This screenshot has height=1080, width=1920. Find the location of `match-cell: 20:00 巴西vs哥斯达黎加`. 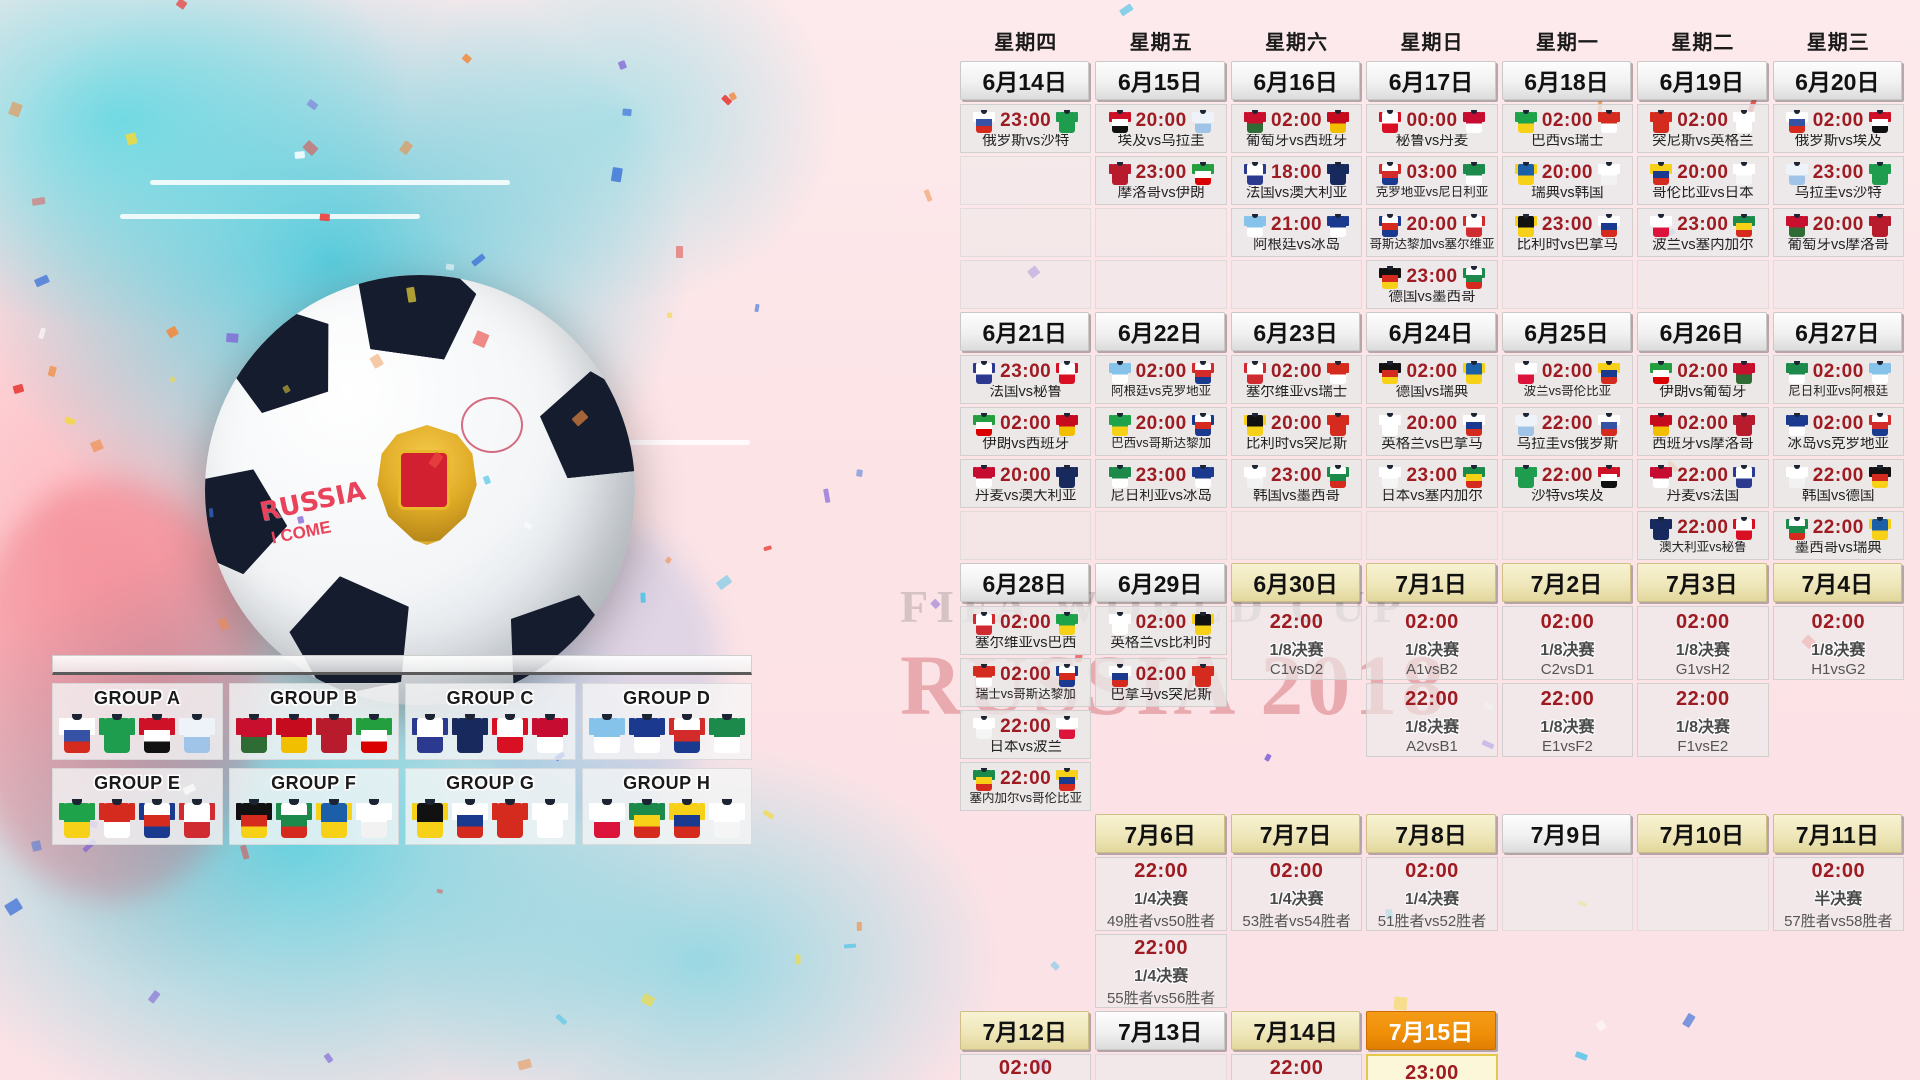

match-cell: 20:00 巴西vs哥斯达黎加 is located at coordinates (1161, 431).